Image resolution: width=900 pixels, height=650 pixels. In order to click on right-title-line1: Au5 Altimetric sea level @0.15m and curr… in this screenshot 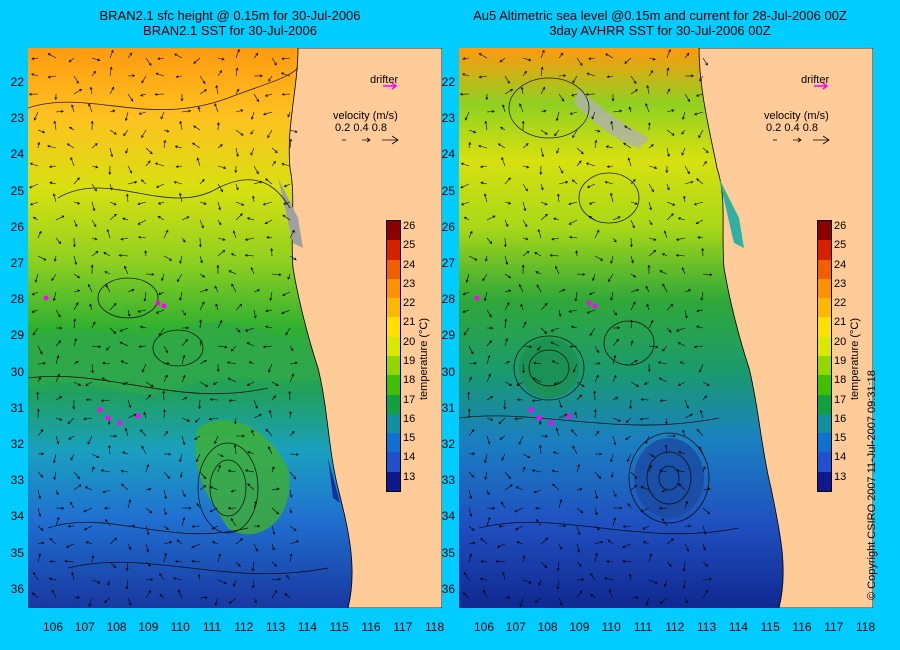, I will do `click(660, 15)`.